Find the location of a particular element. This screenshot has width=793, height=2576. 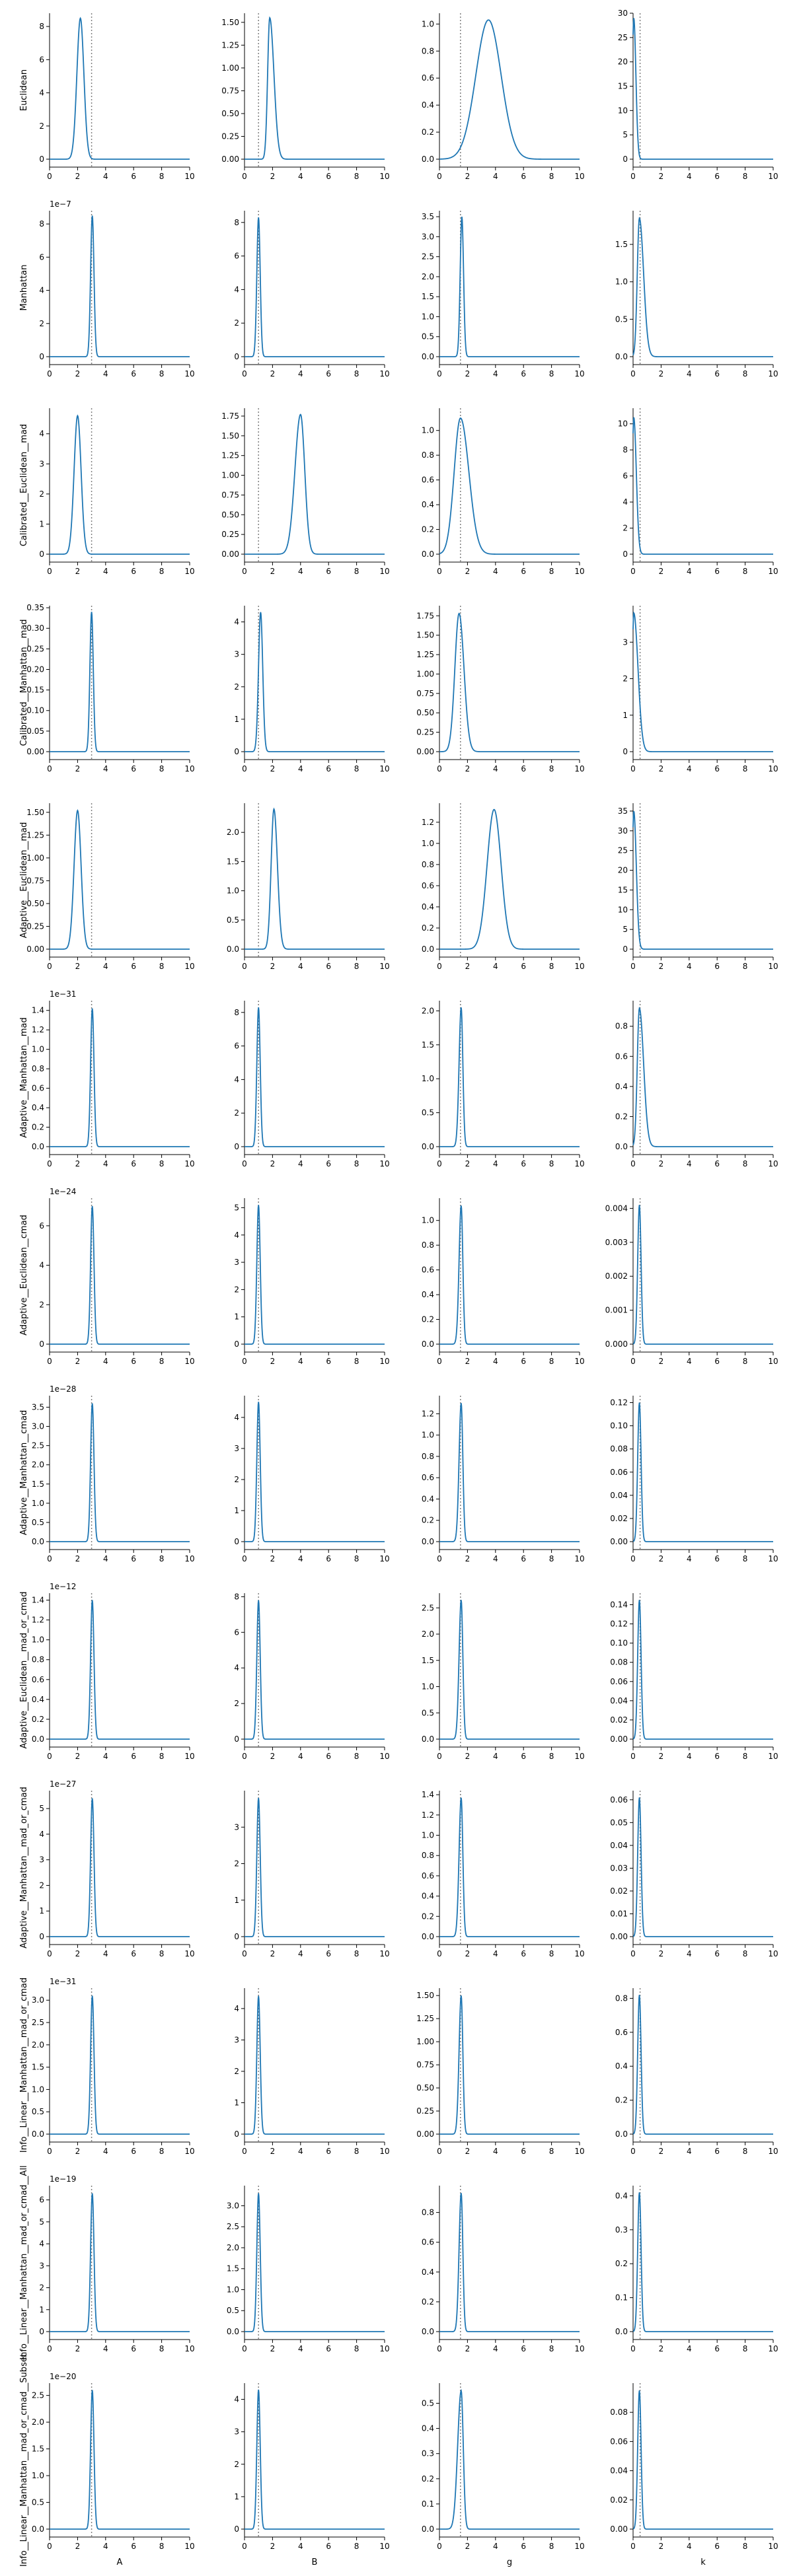

y-tick-label: 1.75 is located at coordinates (230, 416).